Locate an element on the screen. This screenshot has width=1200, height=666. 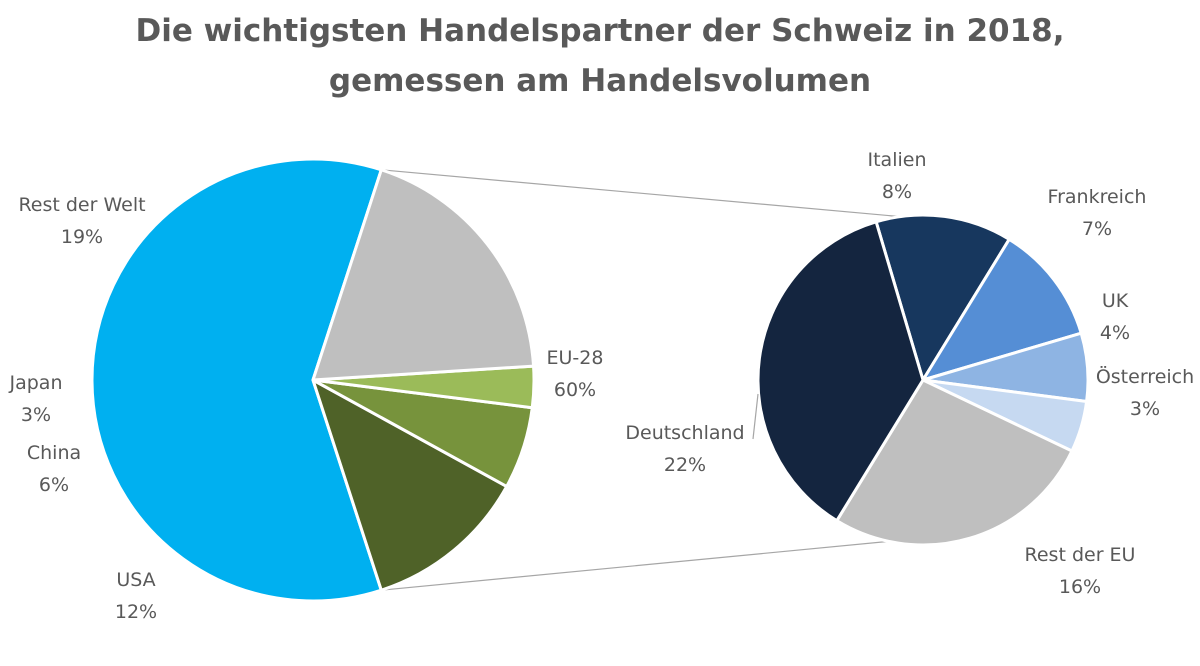
slice-label-eu-28: EU-28 60% is located at coordinates (575, 374).